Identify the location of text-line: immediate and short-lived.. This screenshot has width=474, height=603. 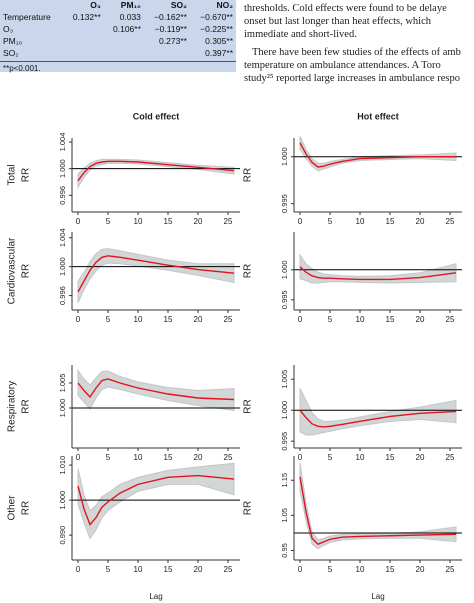
(300, 34).